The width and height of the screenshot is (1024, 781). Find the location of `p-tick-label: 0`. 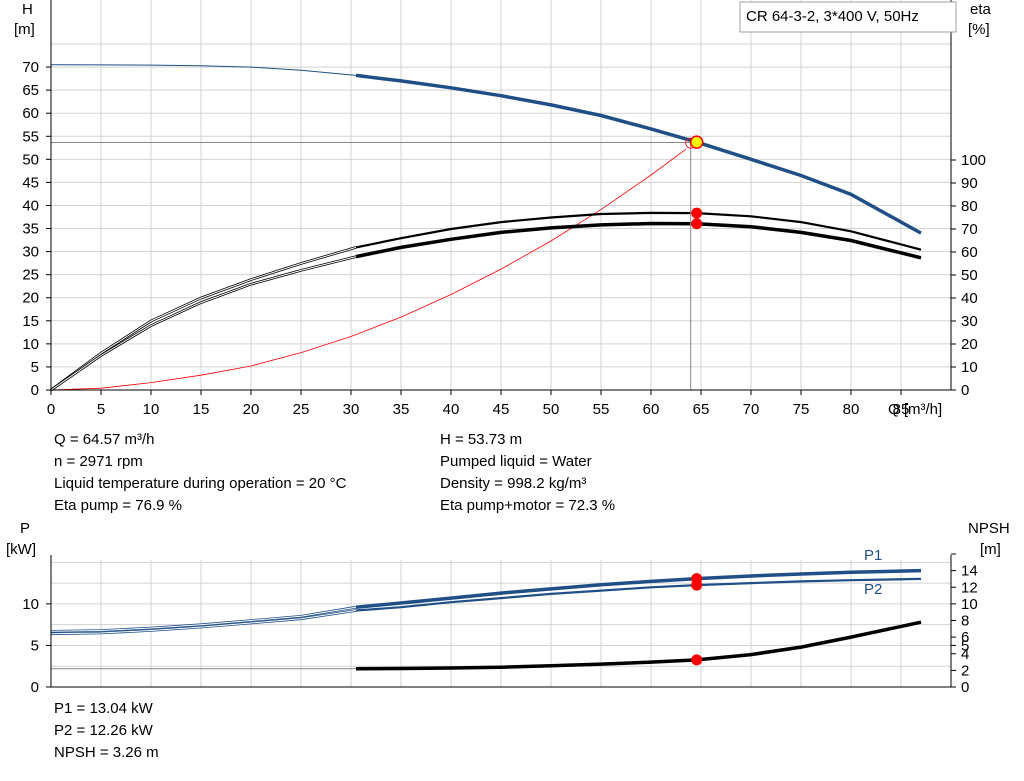

p-tick-label: 0 is located at coordinates (35, 687).